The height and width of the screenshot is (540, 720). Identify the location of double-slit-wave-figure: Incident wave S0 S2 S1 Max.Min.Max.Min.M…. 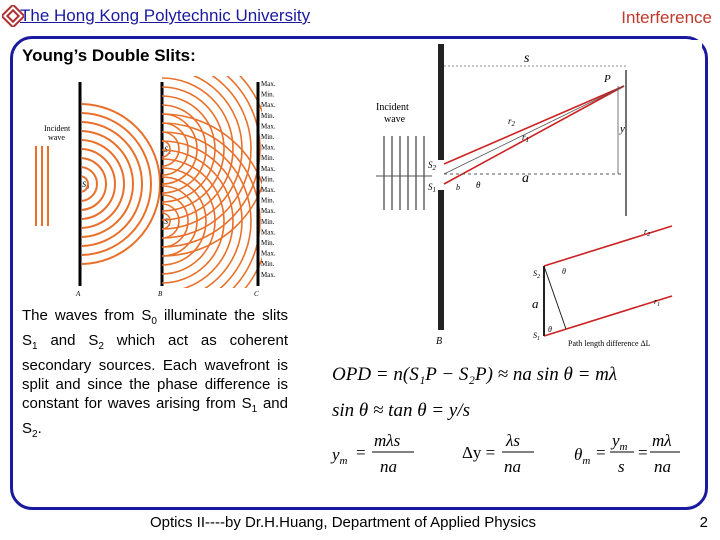
(157, 187).